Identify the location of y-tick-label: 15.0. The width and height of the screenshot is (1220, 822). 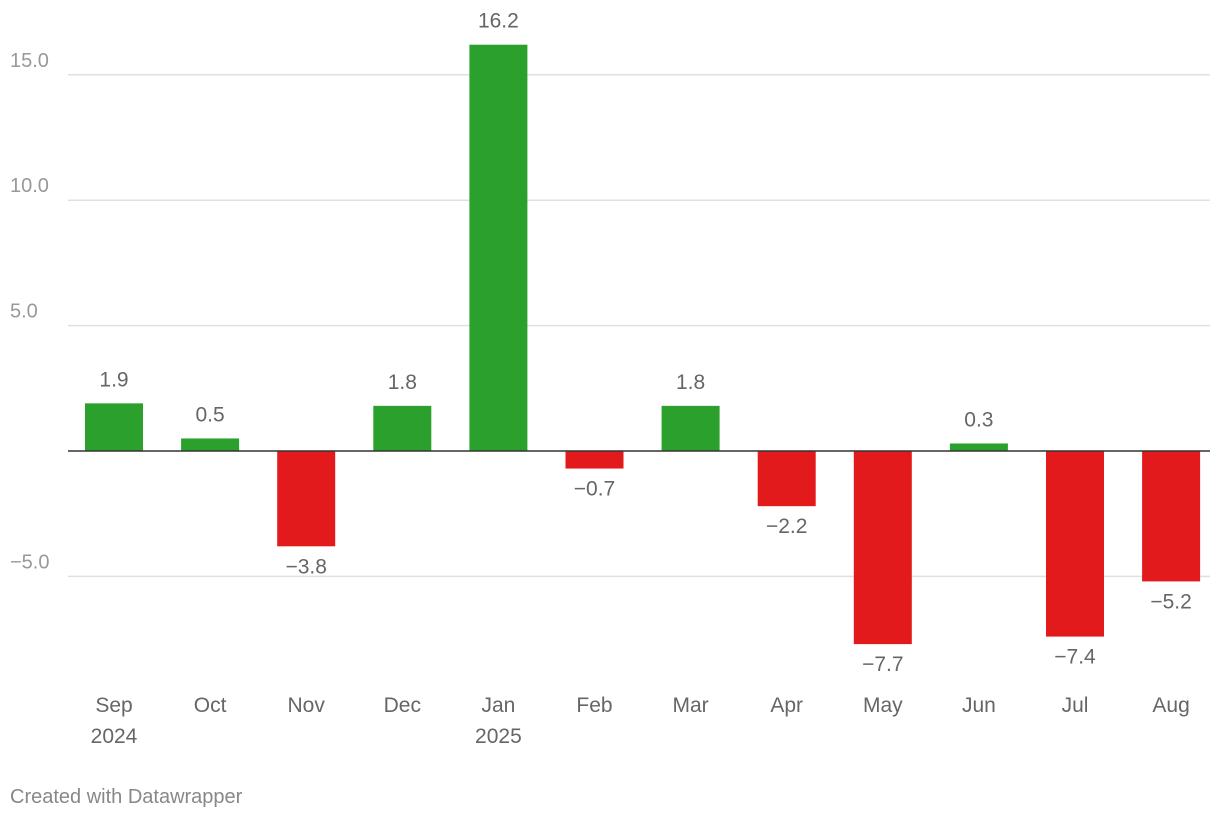
(29, 61).